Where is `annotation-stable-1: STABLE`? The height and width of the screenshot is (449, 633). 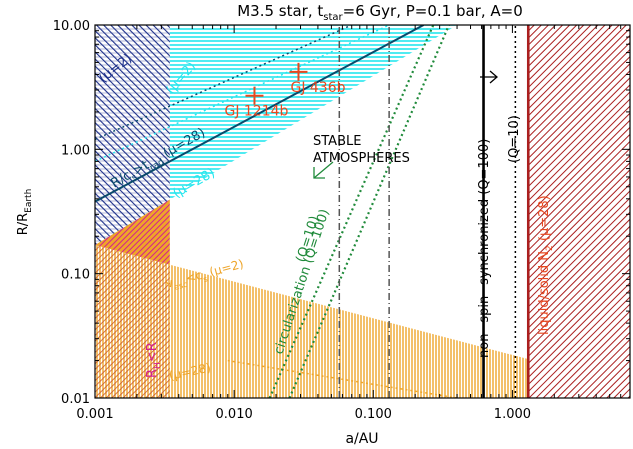
annotation-stable-1: STABLE is located at coordinates (337, 141).